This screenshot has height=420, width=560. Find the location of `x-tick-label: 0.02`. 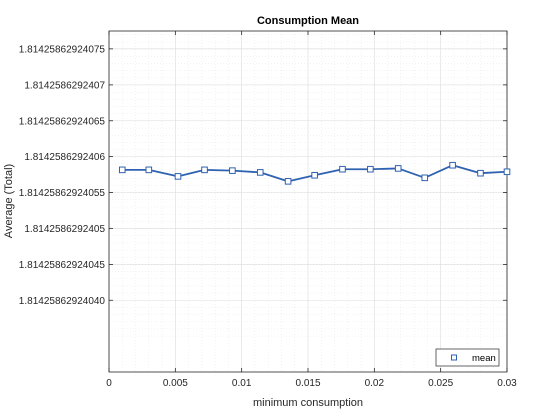

x-tick-label: 0.02 is located at coordinates (375, 383).